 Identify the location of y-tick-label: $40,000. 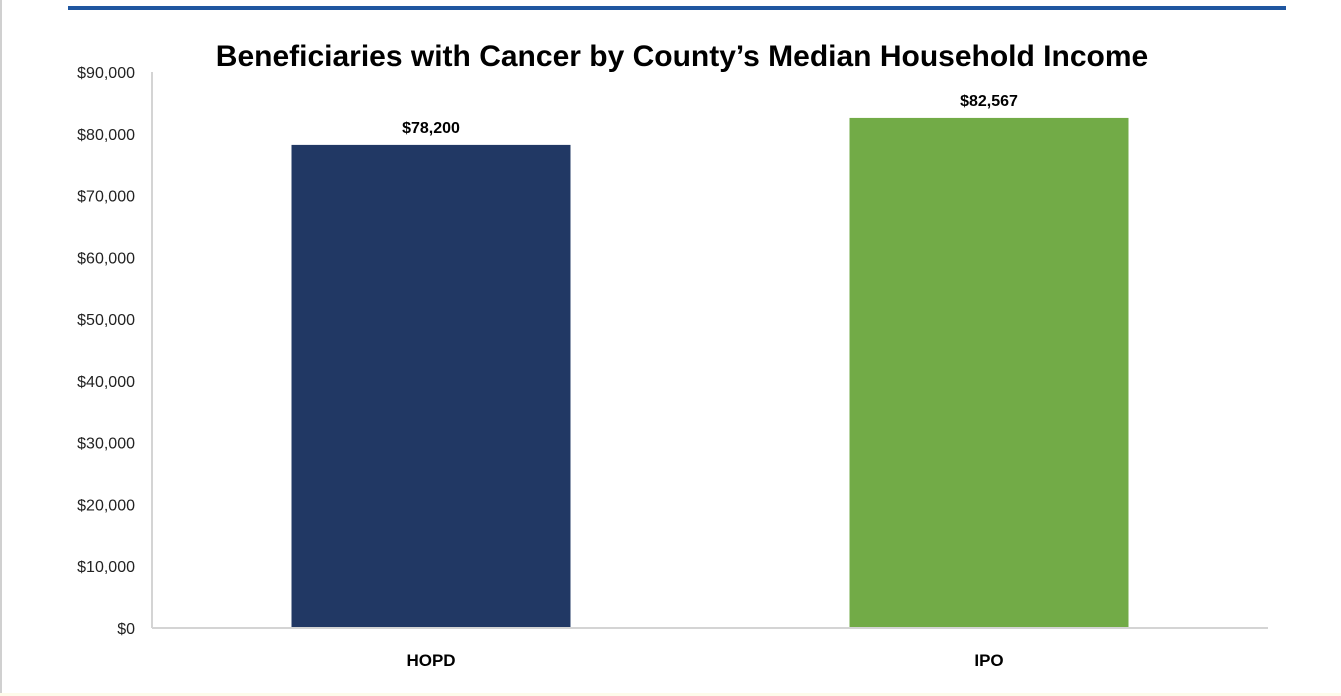
(106, 382).